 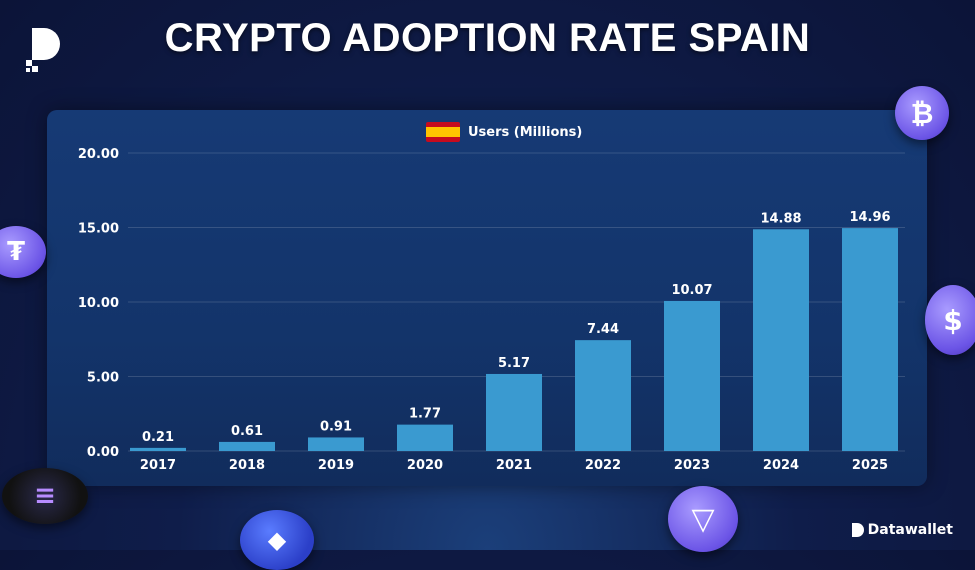 I want to click on usdc-coin-icon: $, so click(x=950, y=320).